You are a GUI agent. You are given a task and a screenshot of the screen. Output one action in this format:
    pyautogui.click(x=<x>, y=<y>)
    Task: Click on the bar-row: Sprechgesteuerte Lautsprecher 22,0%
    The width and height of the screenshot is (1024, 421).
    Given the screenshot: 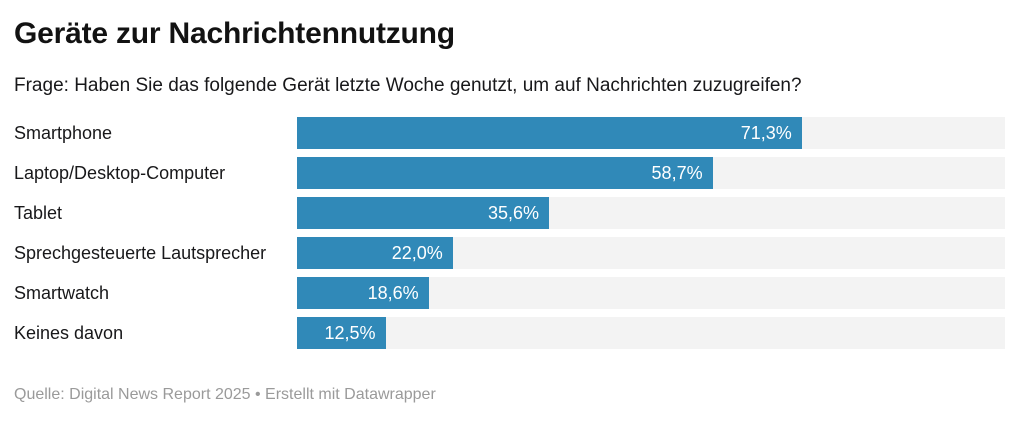 What is the action you would take?
    pyautogui.click(x=512, y=253)
    